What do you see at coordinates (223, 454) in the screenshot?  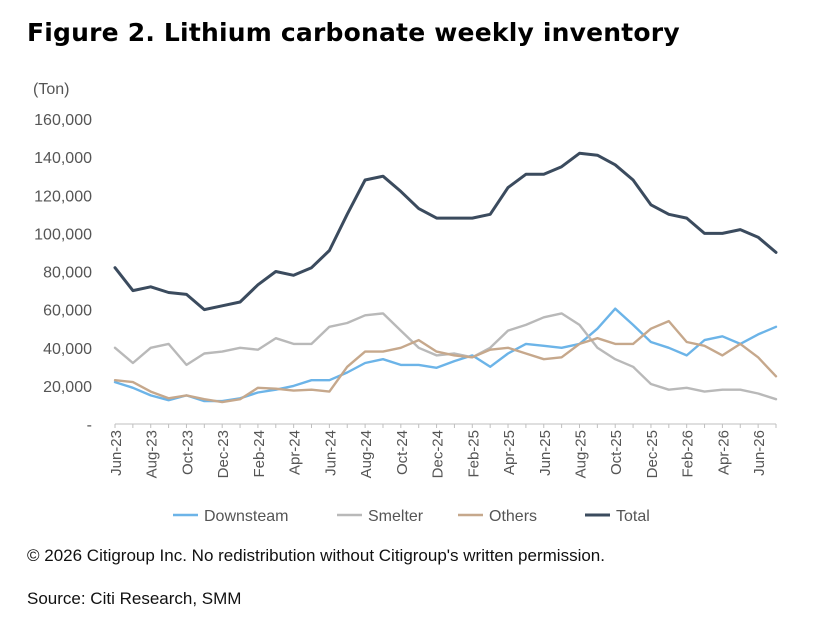 I see `x-tick-label: Dec-23` at bounding box center [223, 454].